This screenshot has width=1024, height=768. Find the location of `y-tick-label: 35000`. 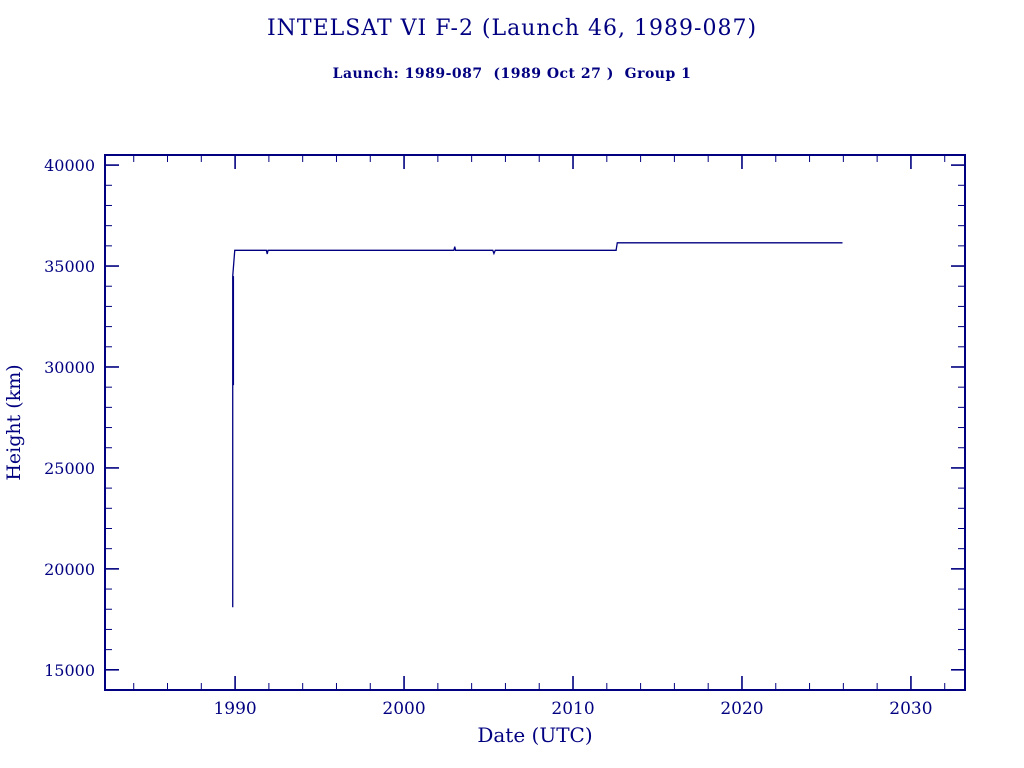

y-tick-label: 35000 is located at coordinates (69, 266).